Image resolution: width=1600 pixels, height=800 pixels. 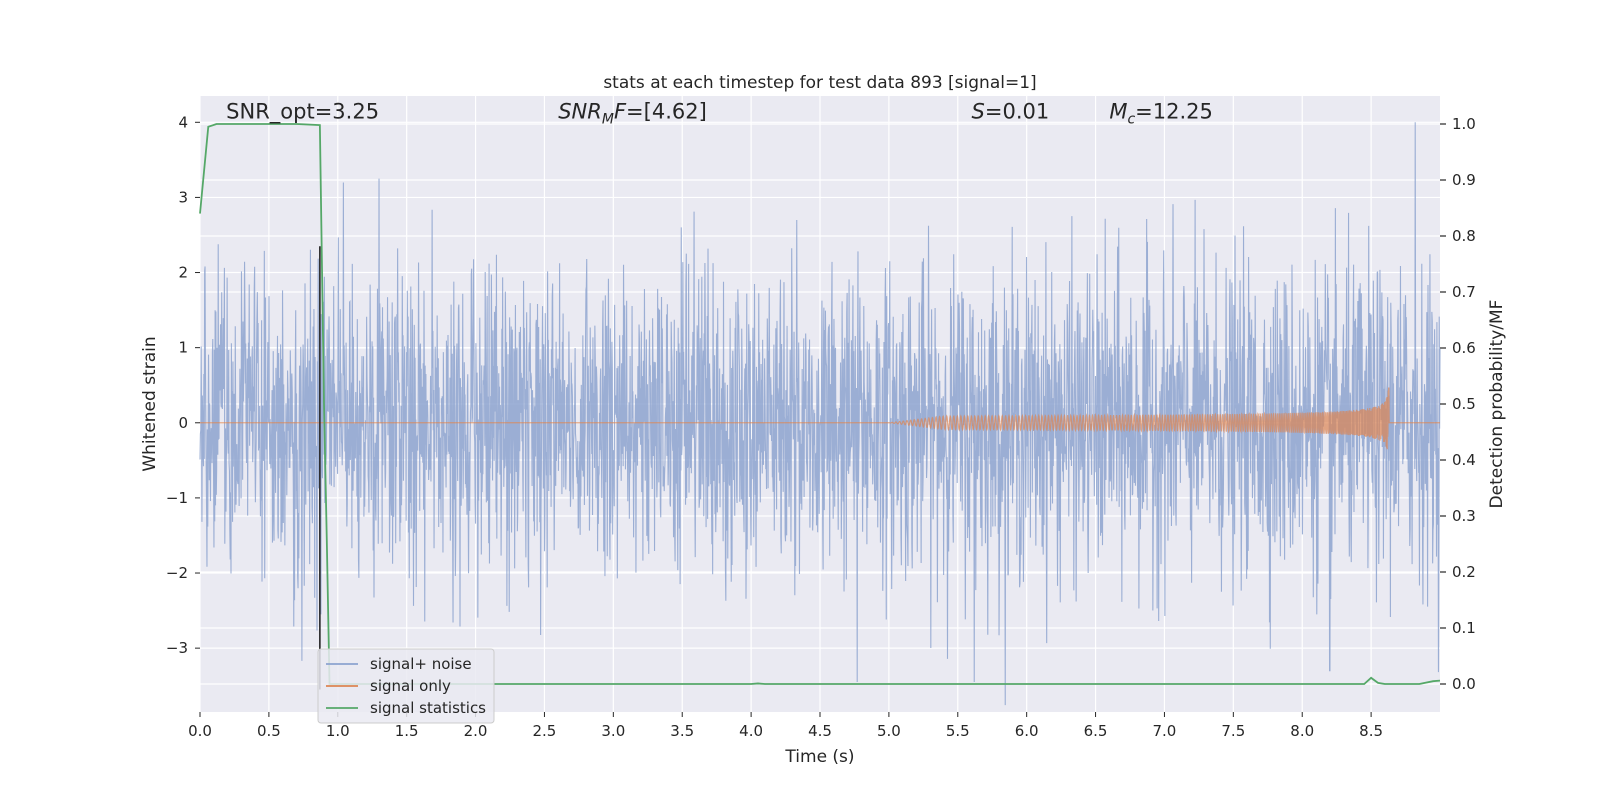 I want to click on y-axis-label-left: Whitened strain, so click(x=150, y=403).